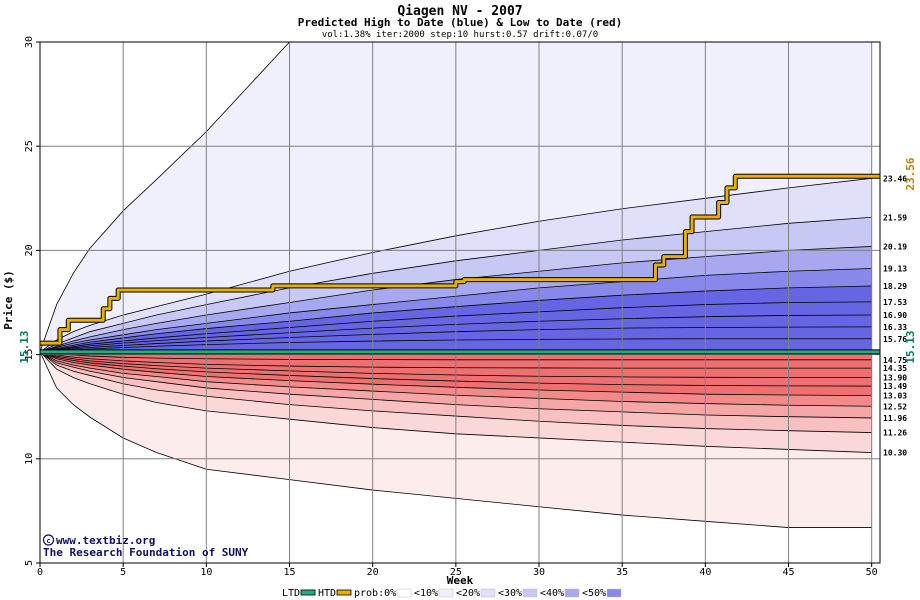  Describe the element at coordinates (456, 333) in the screenshot. I see `upper-band-16.90` at that location.